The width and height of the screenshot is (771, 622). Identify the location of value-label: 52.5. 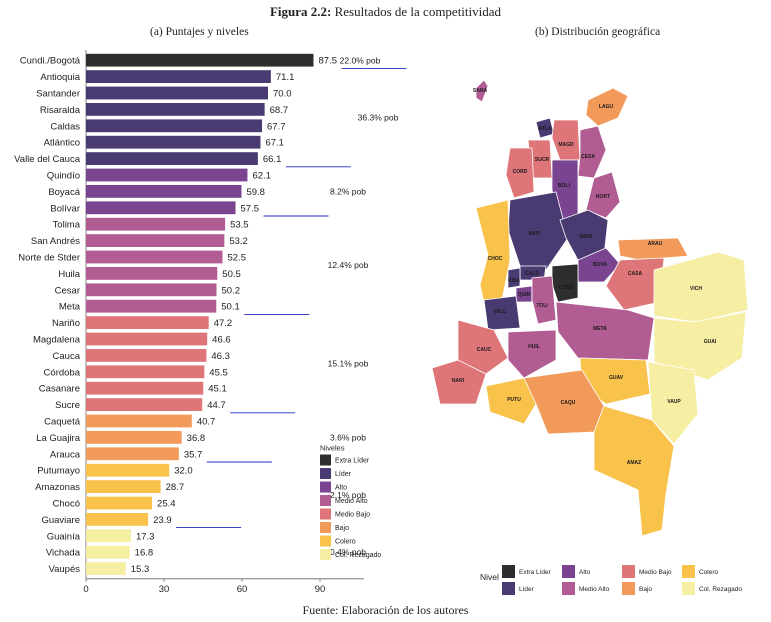
(237, 258).